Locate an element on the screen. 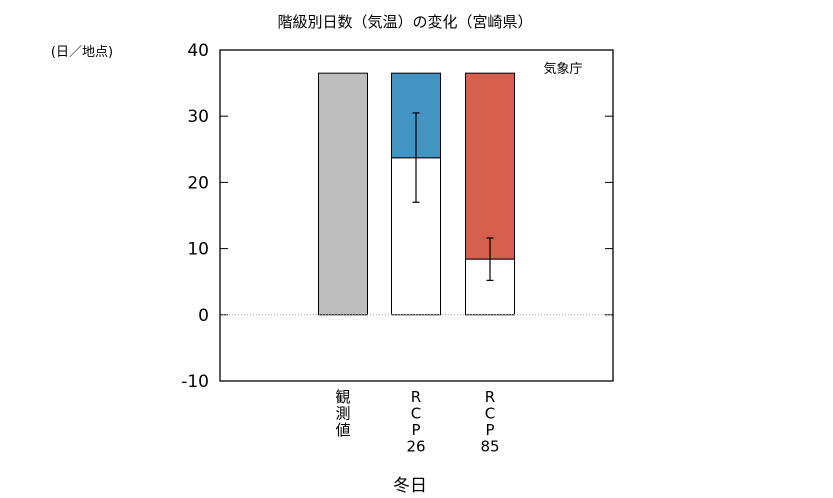 The height and width of the screenshot is (498, 833). error-bars is located at coordinates (453, 196).